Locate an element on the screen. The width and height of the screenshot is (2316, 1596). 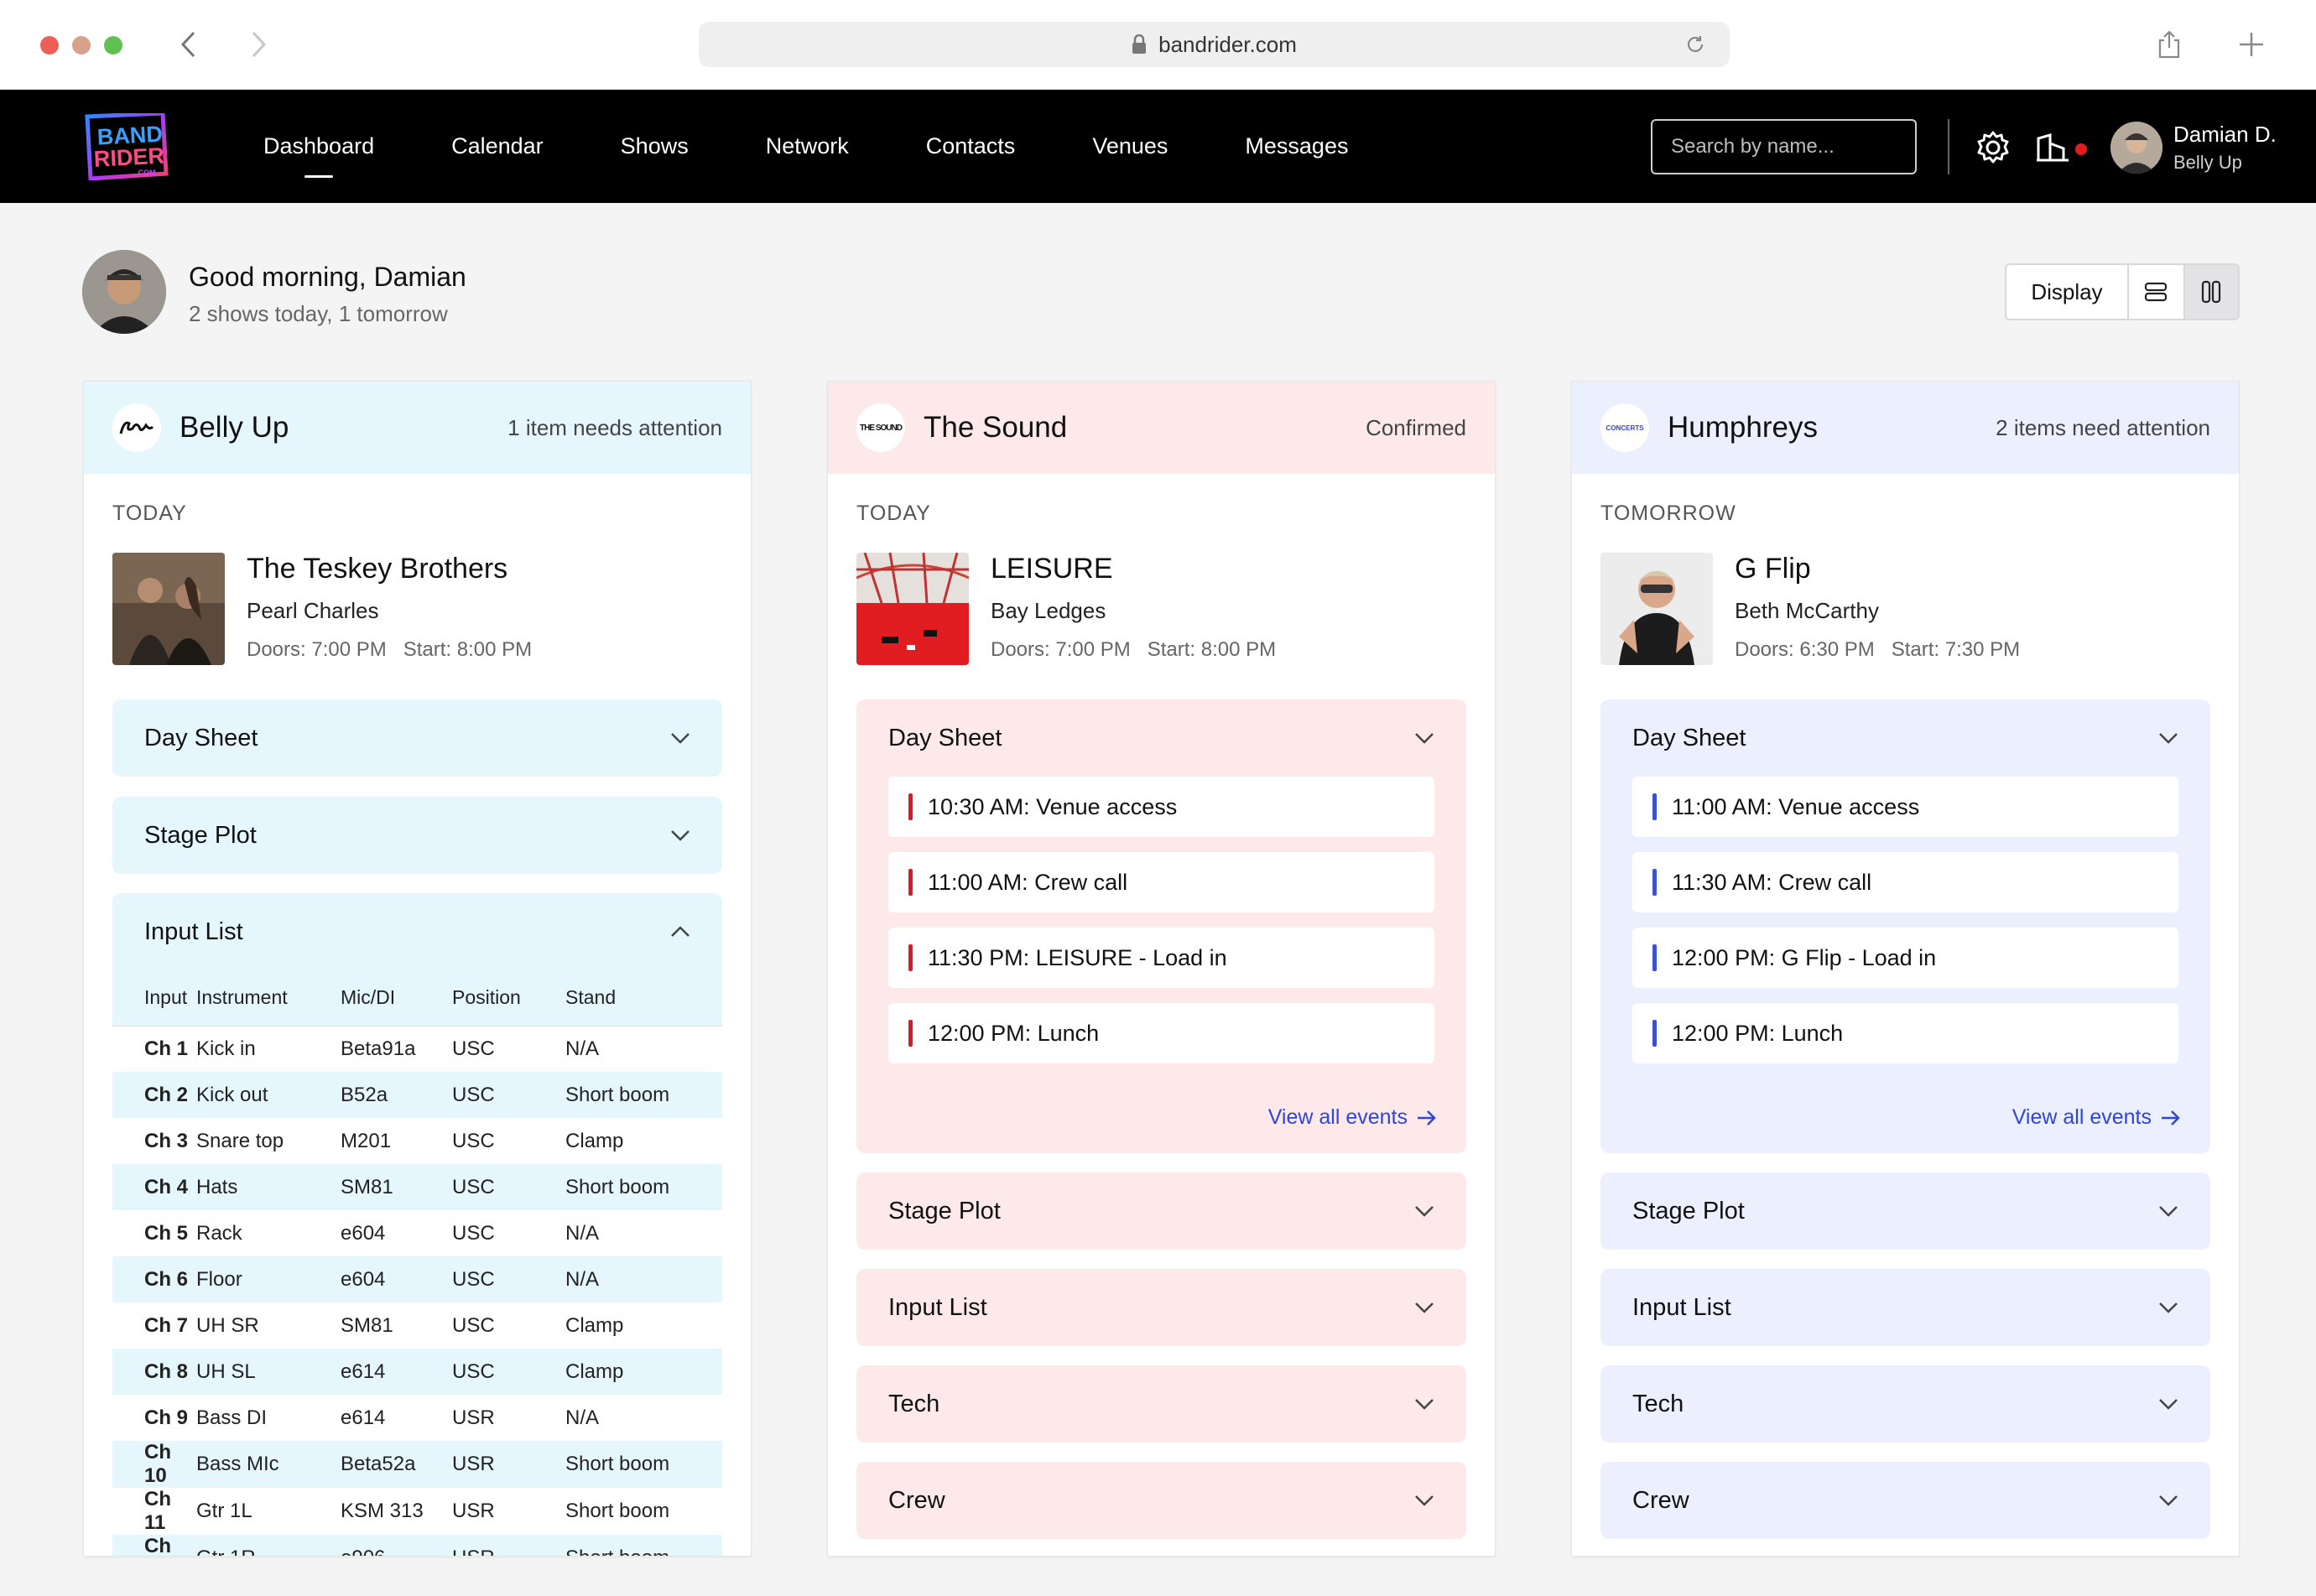
day-sheet-accordion: Day Sheet is located at coordinates (417, 738).